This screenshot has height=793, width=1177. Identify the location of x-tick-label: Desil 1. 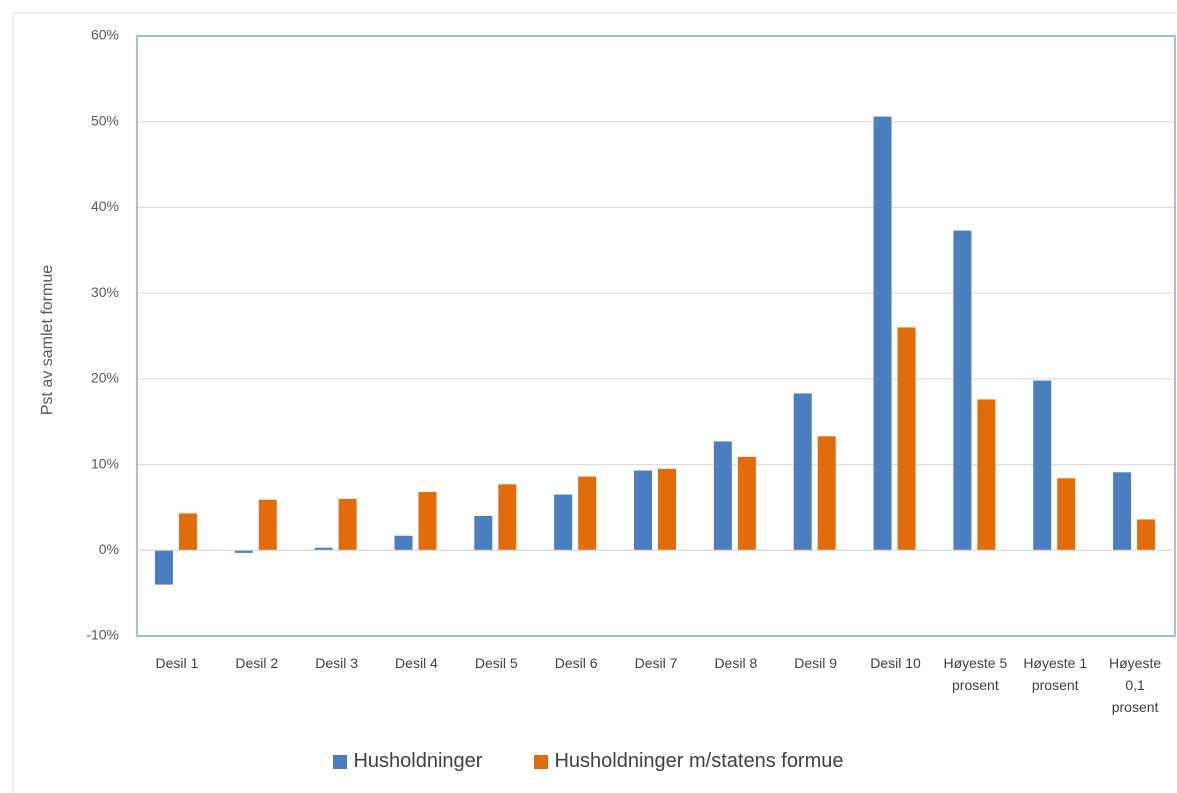
(177, 663).